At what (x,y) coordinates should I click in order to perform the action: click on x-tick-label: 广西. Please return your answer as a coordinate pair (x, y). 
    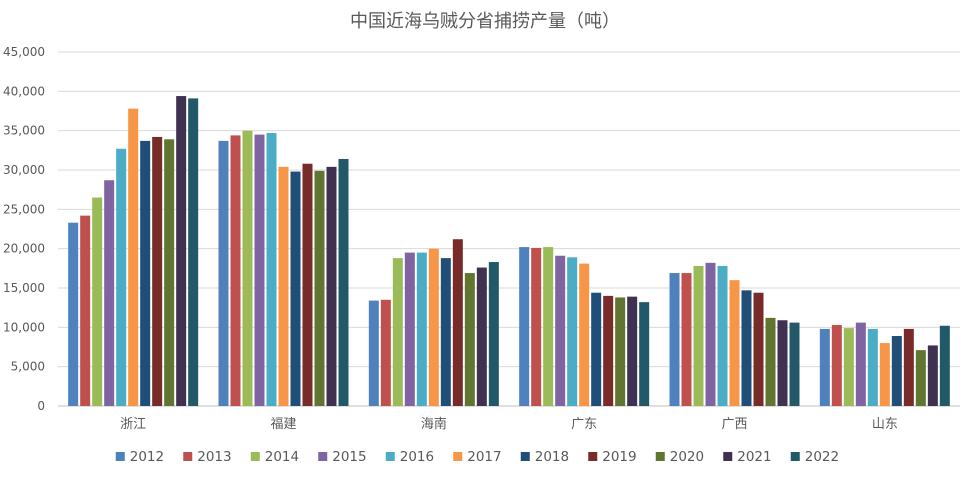
    Looking at the image, I should click on (734, 424).